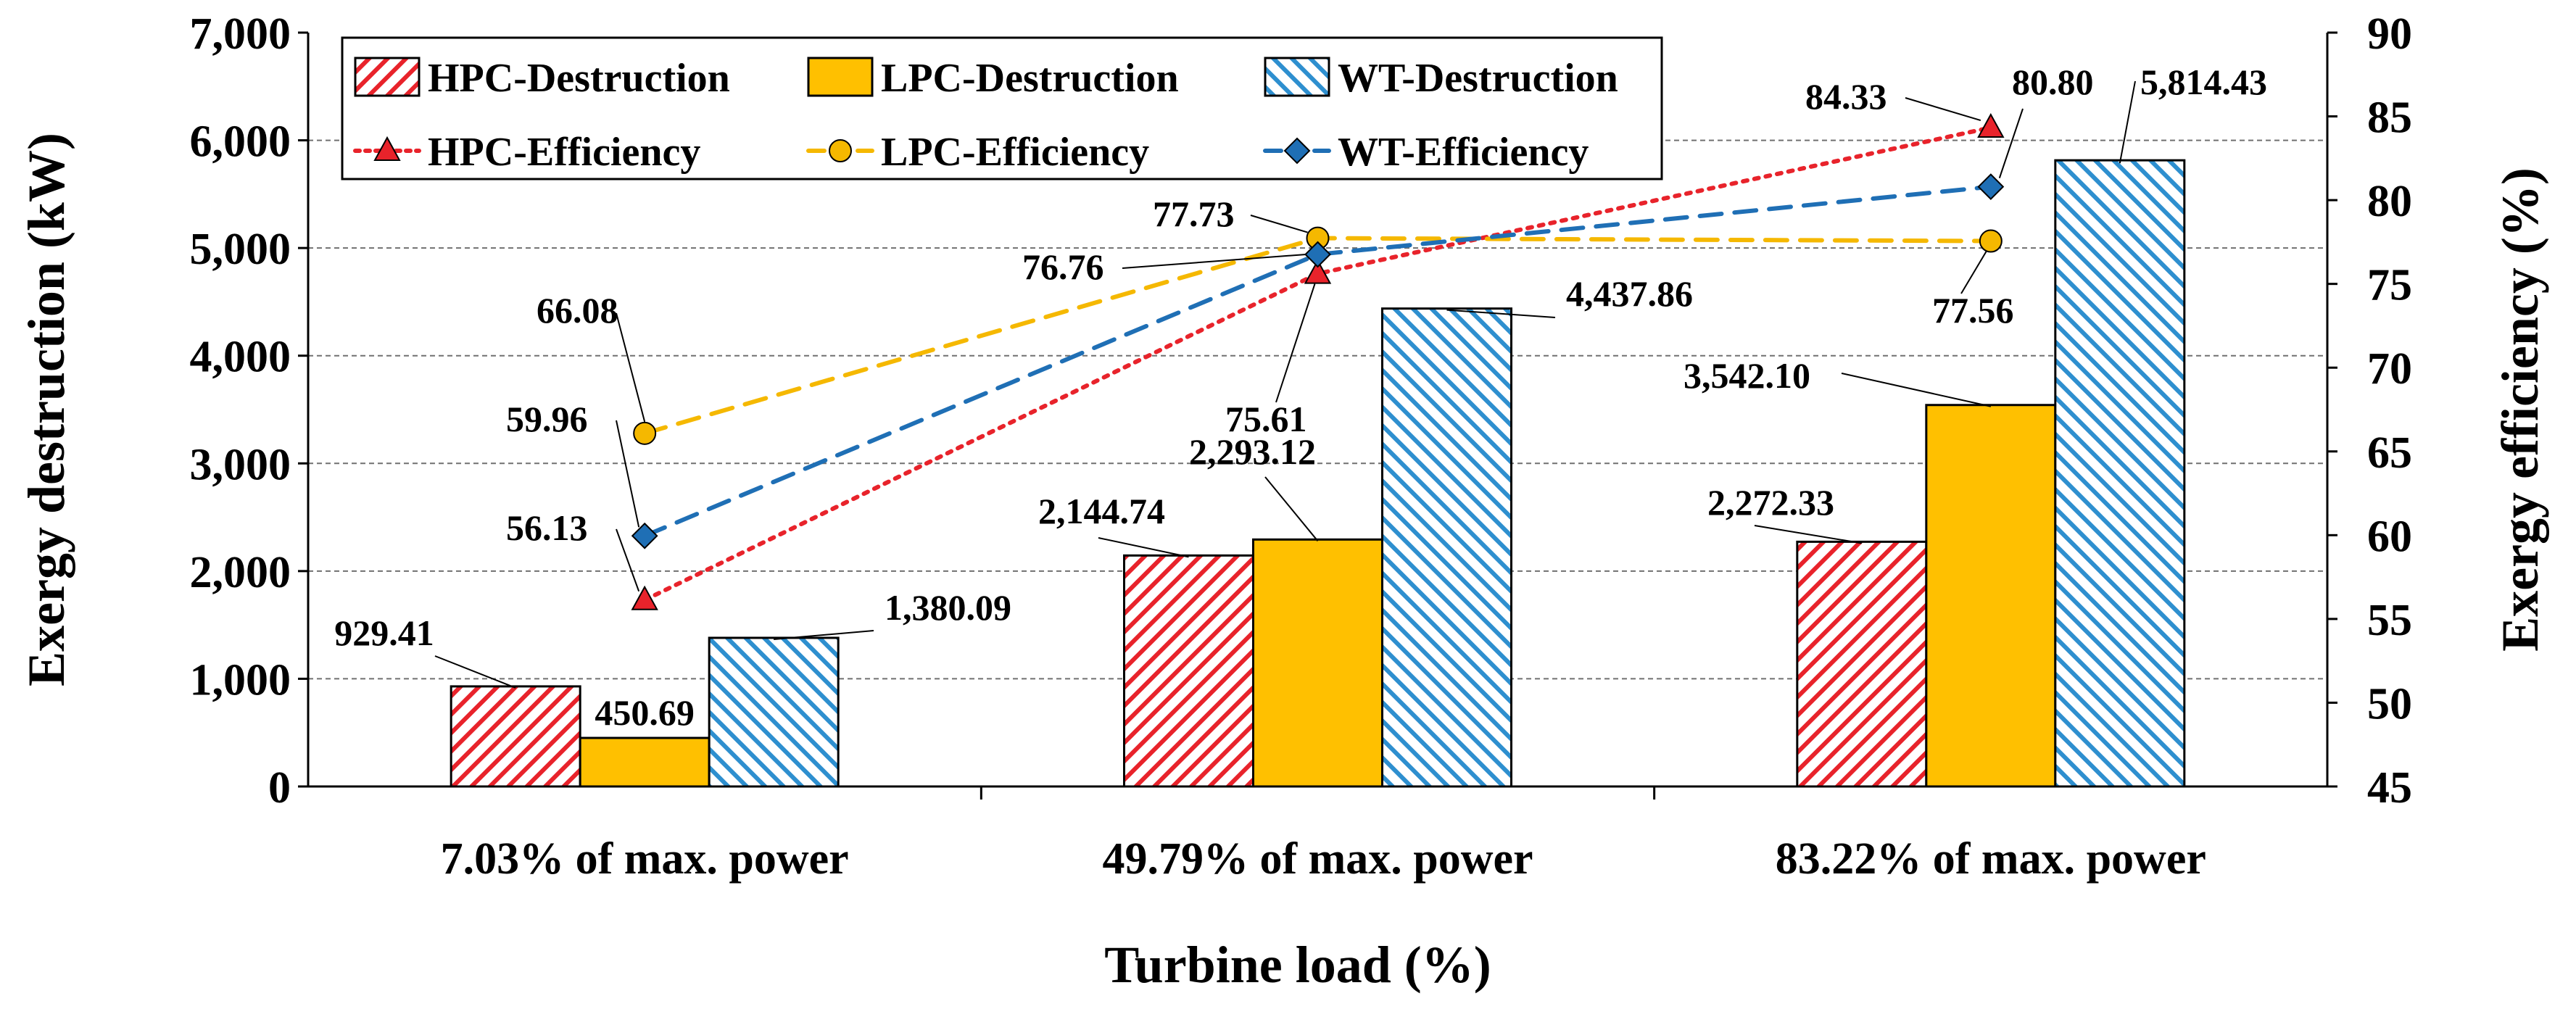 The image size is (2576, 1009). I want to click on y-tick-label: 0, so click(280, 788).